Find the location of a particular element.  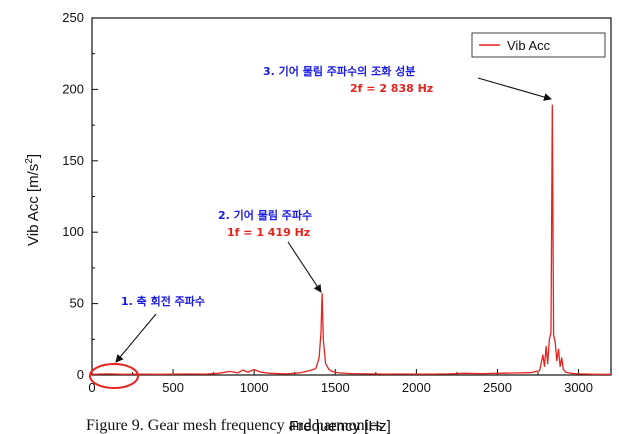

annotation-3-arrow is located at coordinates (514, 89).